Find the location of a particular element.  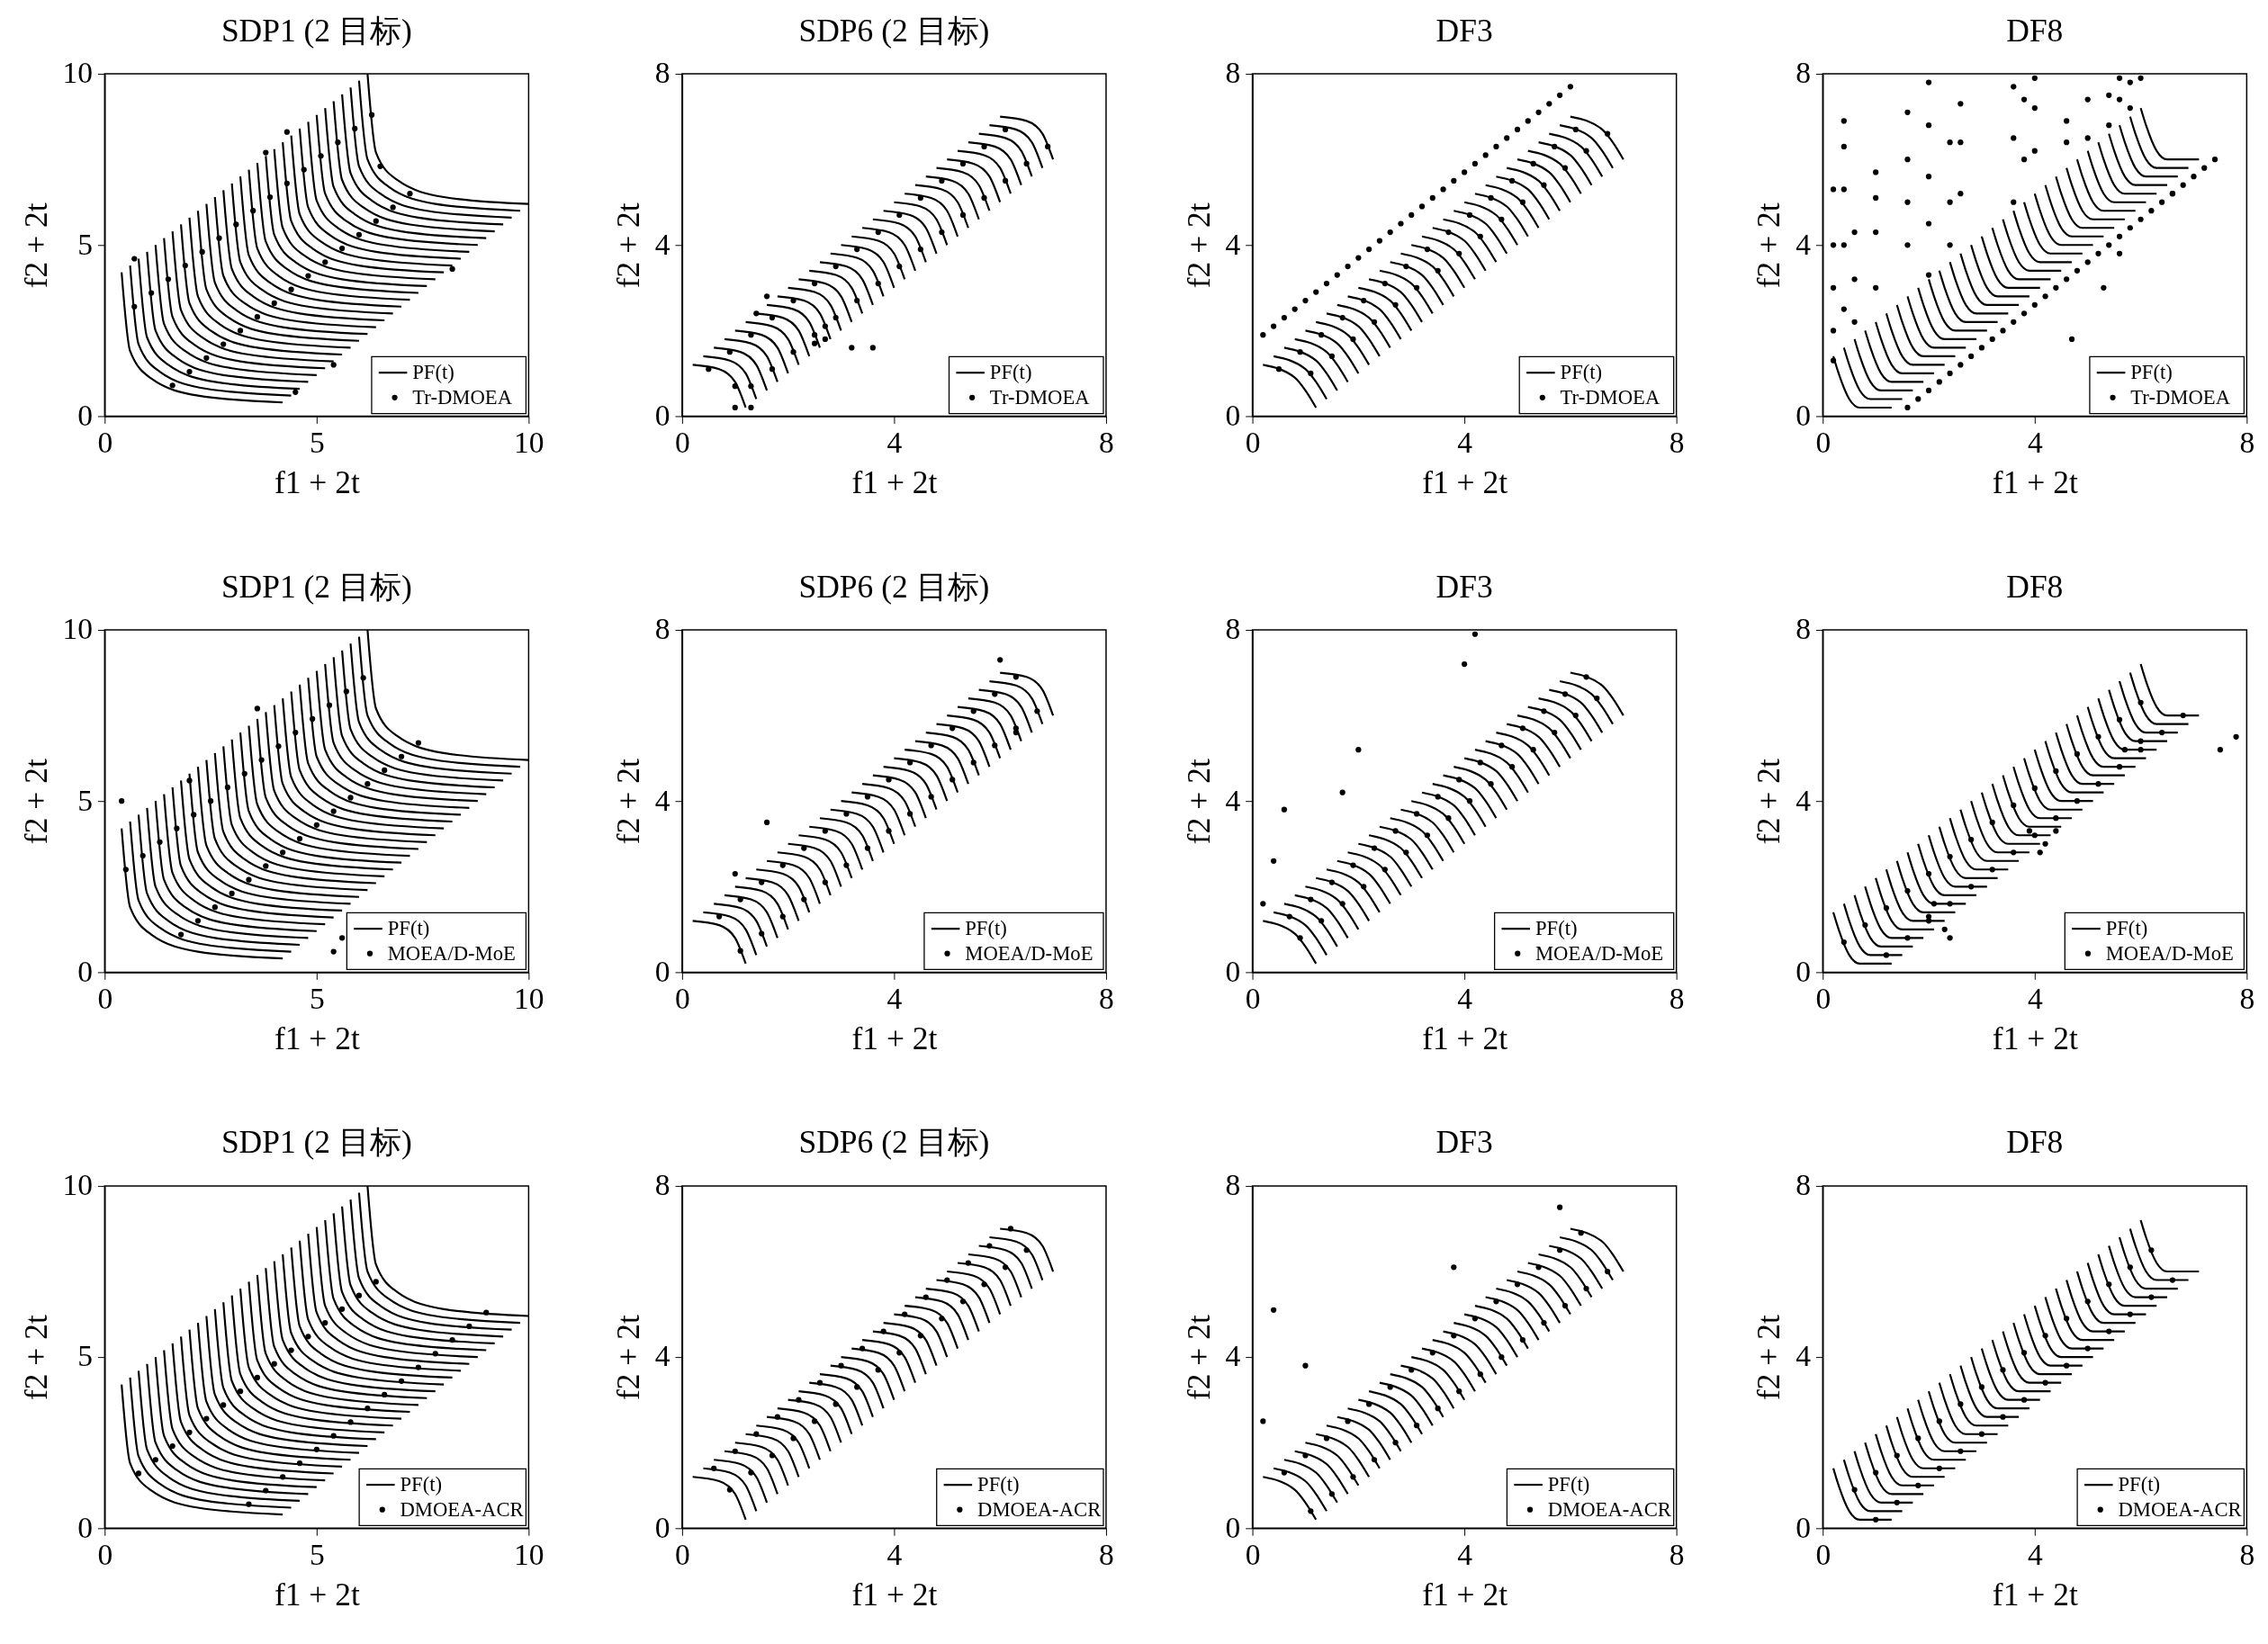

legend-label: DMOEA-ACR is located at coordinates (463, 1509).